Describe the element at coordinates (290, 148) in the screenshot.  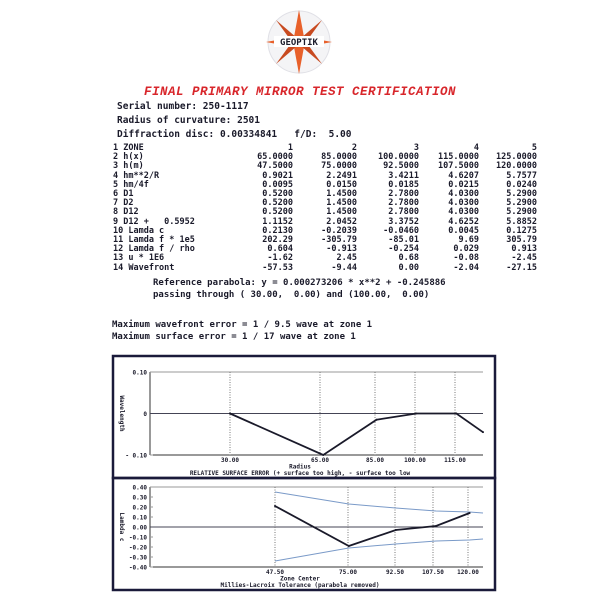
I see `table-cell: 1` at that location.